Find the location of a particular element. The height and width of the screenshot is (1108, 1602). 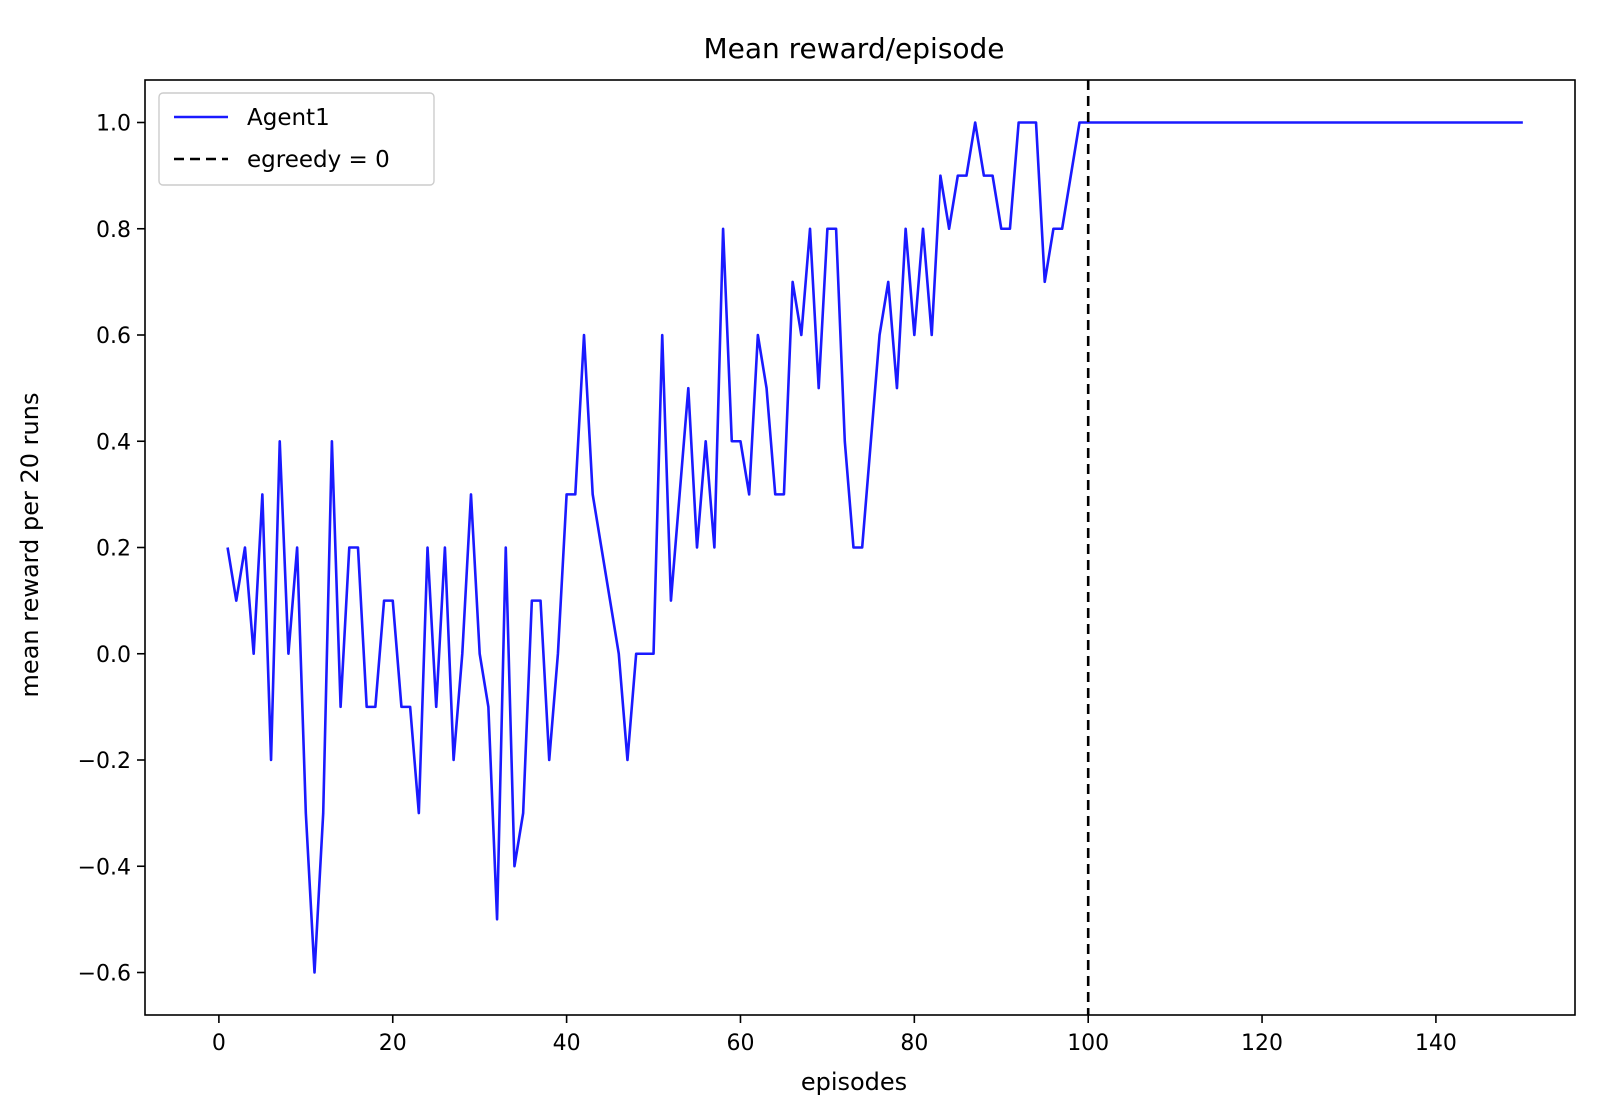

y-axis: −0.6 −0.4 −0.2 0.0 0.2 0.4 0.6 0.8 1.0 is located at coordinates (111, 549).